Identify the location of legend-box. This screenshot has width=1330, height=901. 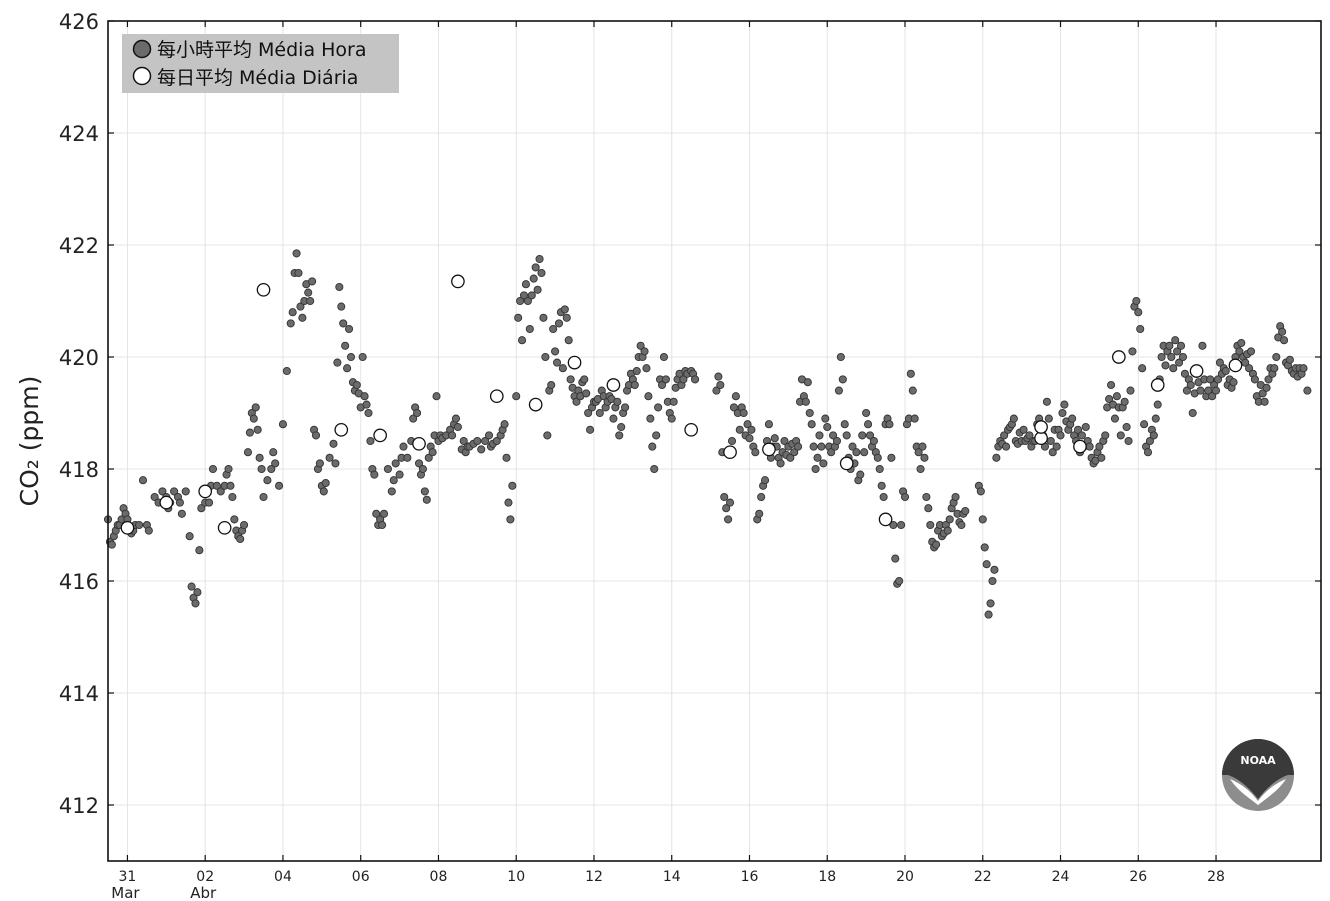
(260, 63).